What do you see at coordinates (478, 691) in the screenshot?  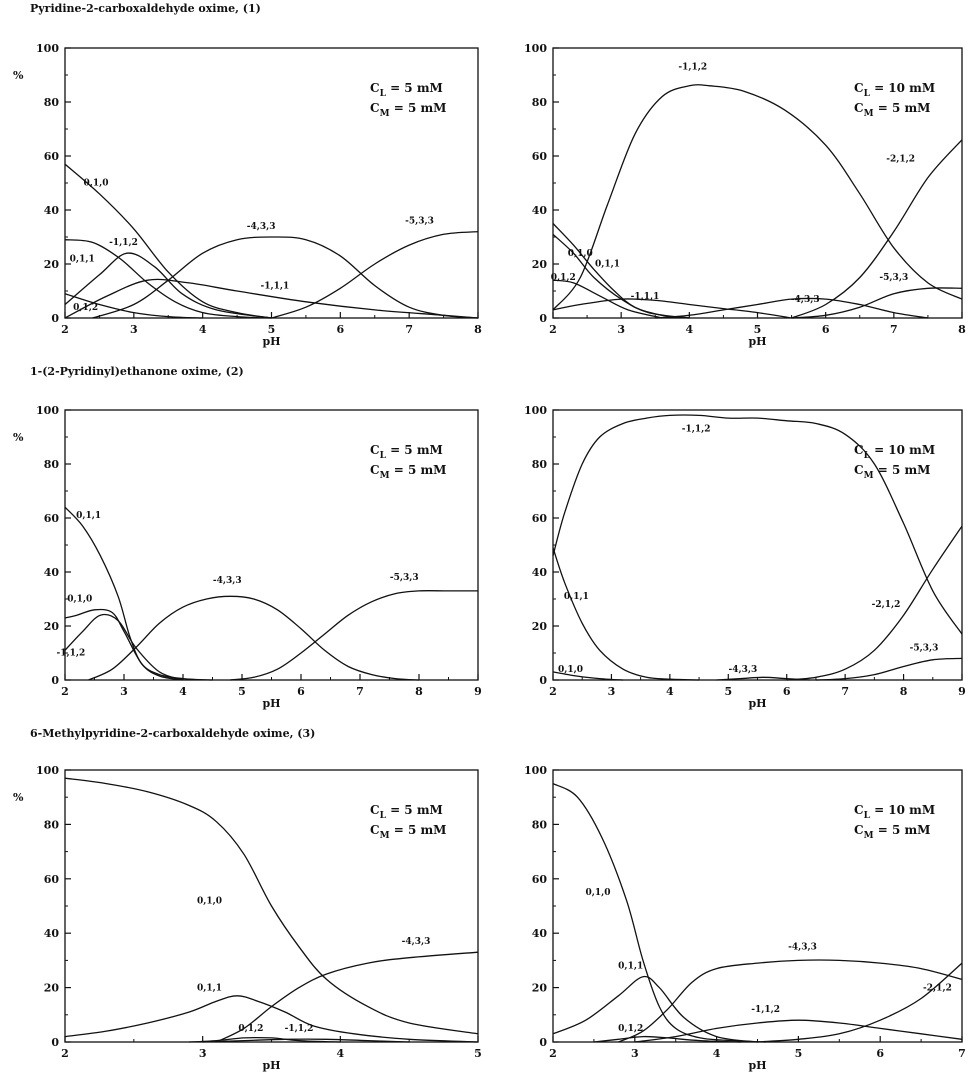 I see `x-tick-label: 9` at bounding box center [478, 691].